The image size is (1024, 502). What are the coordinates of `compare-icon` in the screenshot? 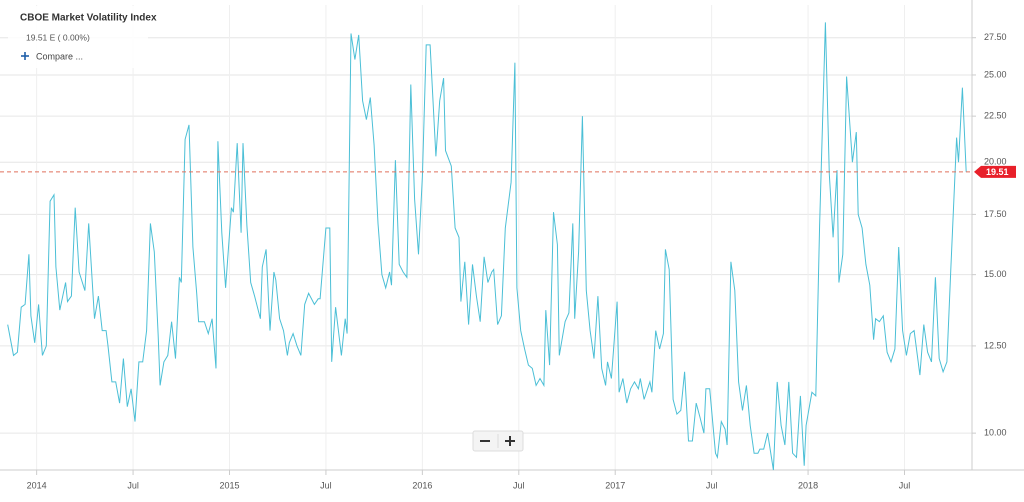 It's located at (25, 56).